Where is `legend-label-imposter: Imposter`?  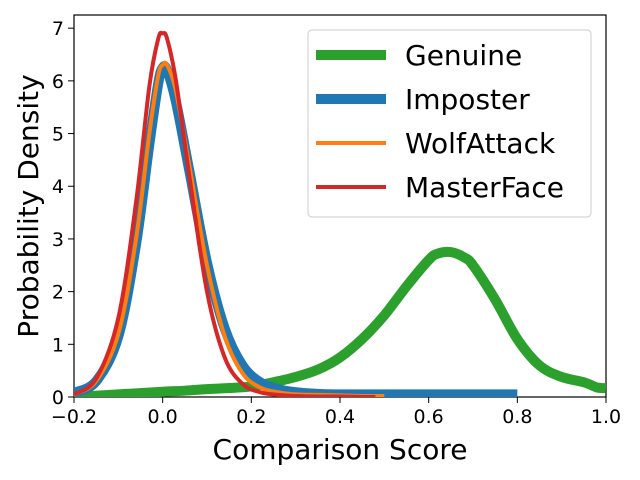
legend-label-imposter: Imposter is located at coordinates (467, 99).